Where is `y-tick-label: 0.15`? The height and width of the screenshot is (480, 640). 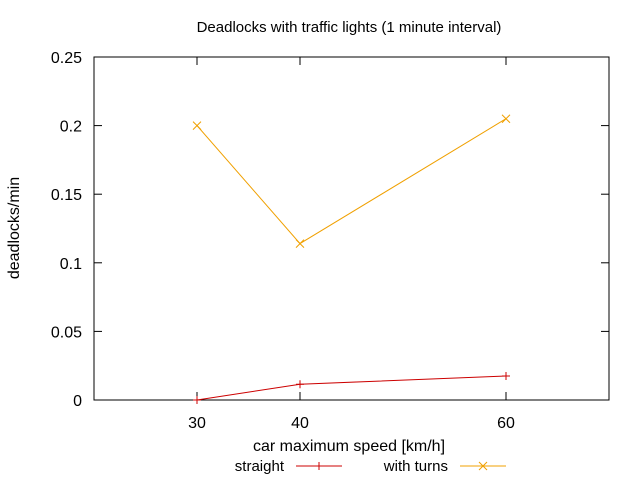
y-tick-label: 0.15 is located at coordinates (66, 195).